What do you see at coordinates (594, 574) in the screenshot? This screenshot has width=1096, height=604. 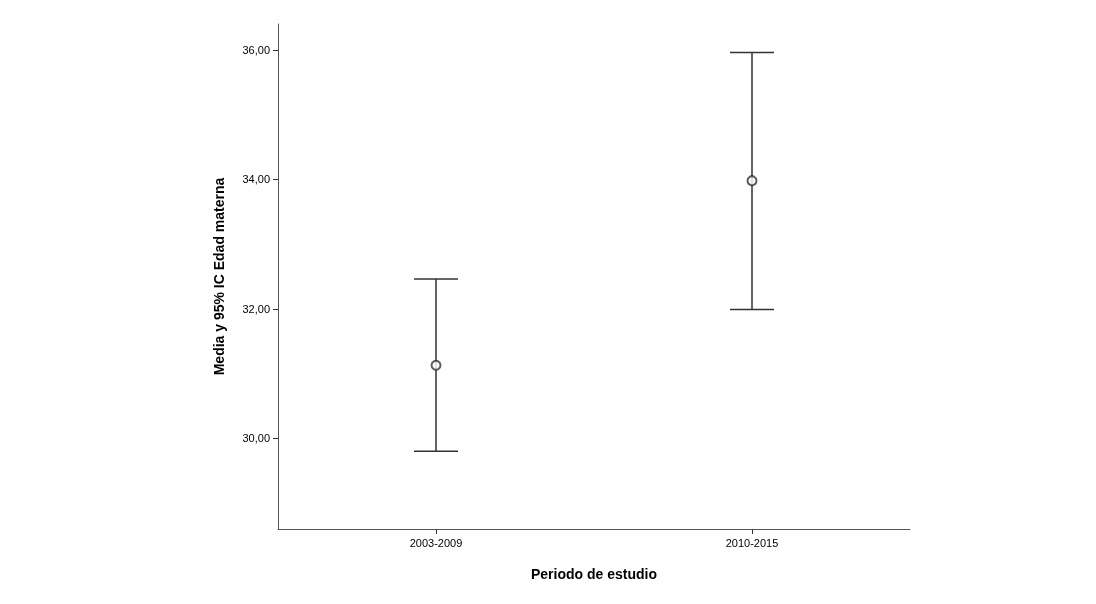 I see `x-axis-title: Periodo de estudio` at bounding box center [594, 574].